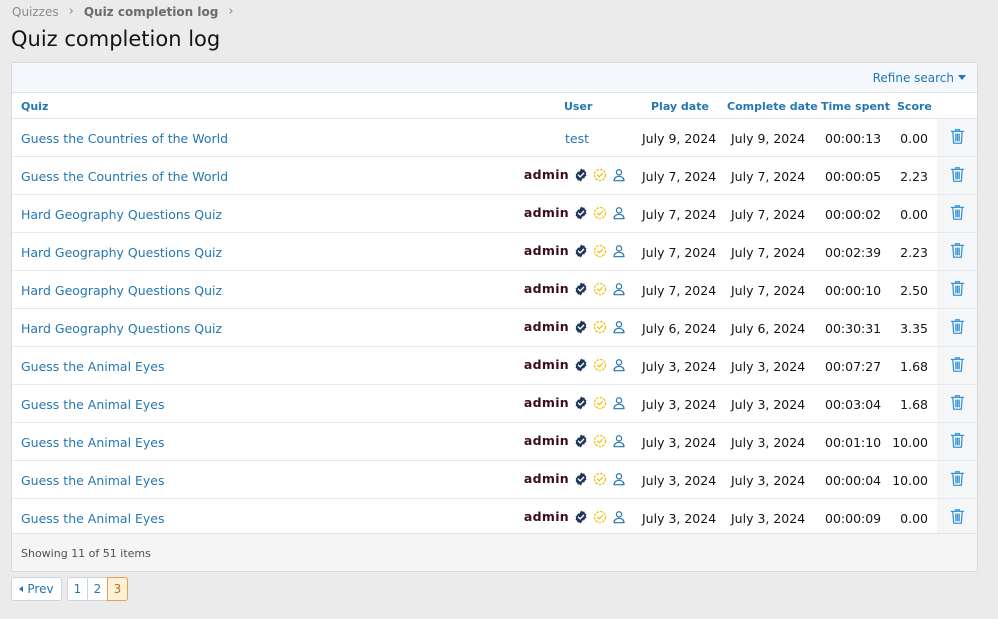 The height and width of the screenshot is (619, 998). I want to click on complete-date: July 3, 2024, so click(768, 404).